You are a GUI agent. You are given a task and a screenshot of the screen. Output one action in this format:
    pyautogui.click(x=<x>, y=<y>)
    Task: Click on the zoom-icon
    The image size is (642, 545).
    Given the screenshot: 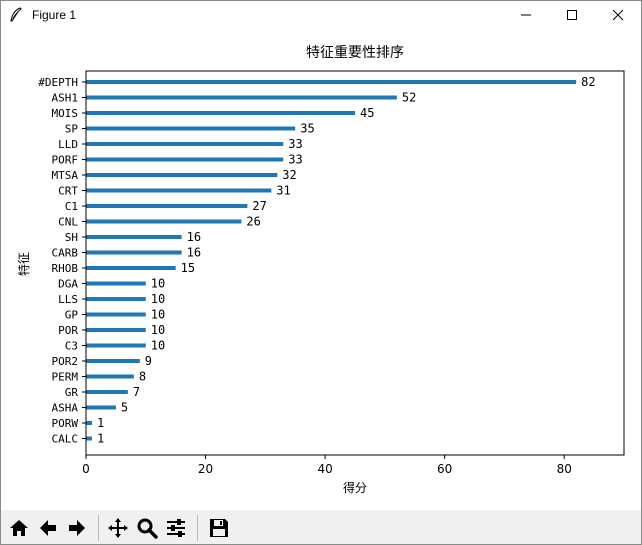 What is the action you would take?
    pyautogui.click(x=147, y=528)
    